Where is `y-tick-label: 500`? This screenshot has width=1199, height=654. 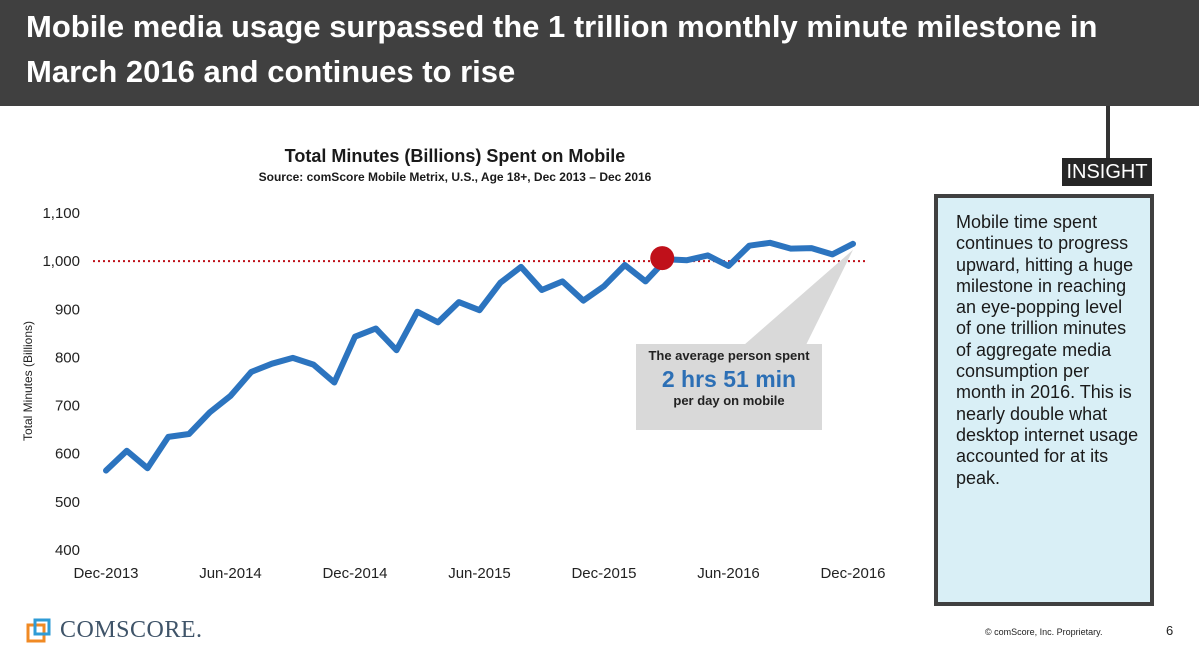 y-tick-label: 500 is located at coordinates (67, 502).